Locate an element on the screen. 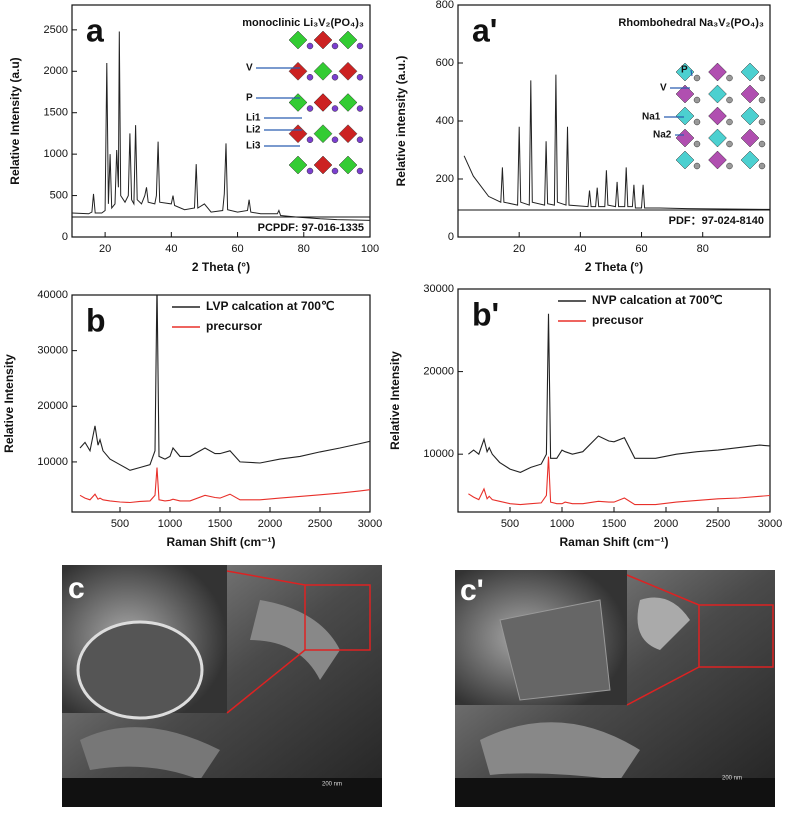 The width and height of the screenshot is (787, 815). panel-label: c is located at coordinates (76, 588).